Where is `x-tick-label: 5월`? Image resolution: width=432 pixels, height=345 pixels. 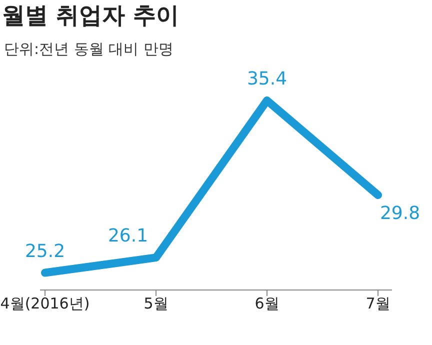
x-tick-label: 5월 is located at coordinates (156, 303).